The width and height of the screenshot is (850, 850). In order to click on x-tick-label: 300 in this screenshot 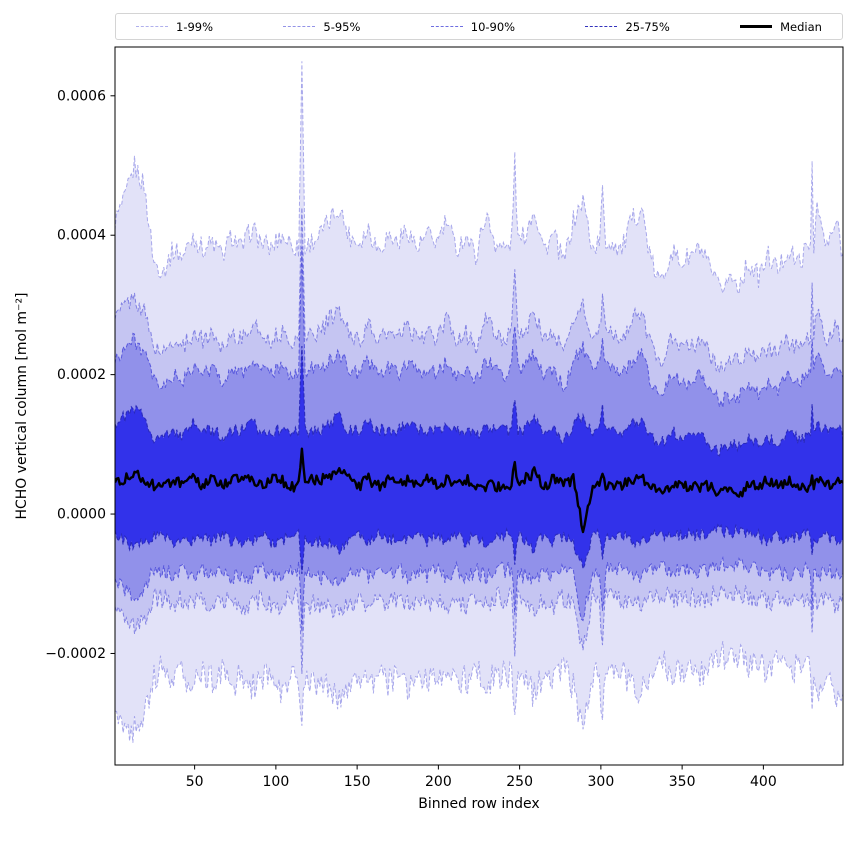, I will do `click(601, 782)`.